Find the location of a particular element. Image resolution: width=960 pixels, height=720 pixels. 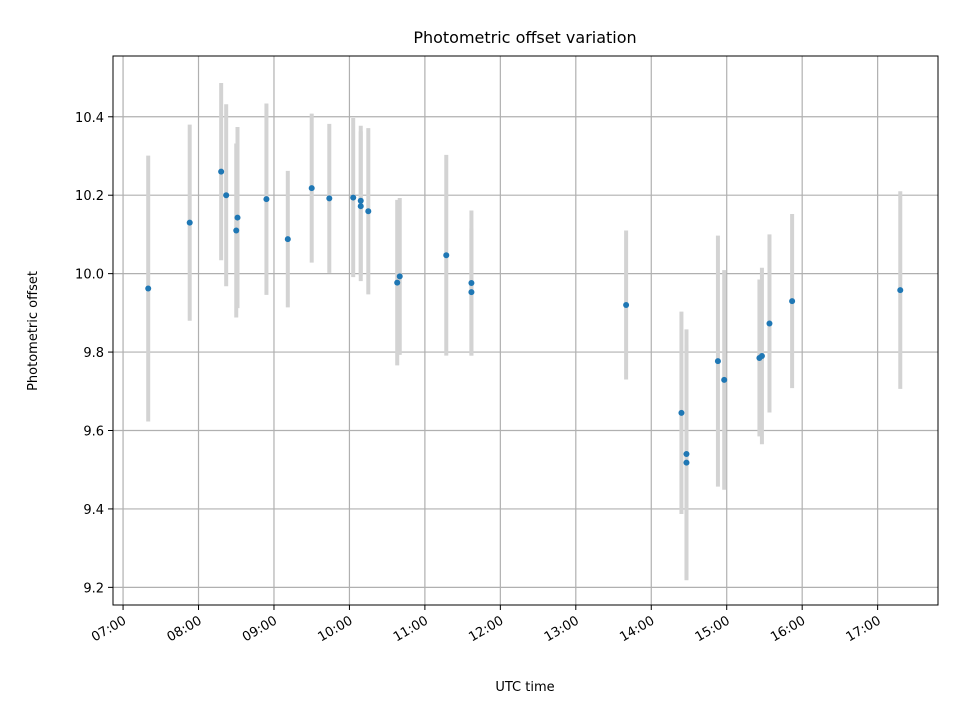

y-tick-label: 9.8 is located at coordinates (93, 353).